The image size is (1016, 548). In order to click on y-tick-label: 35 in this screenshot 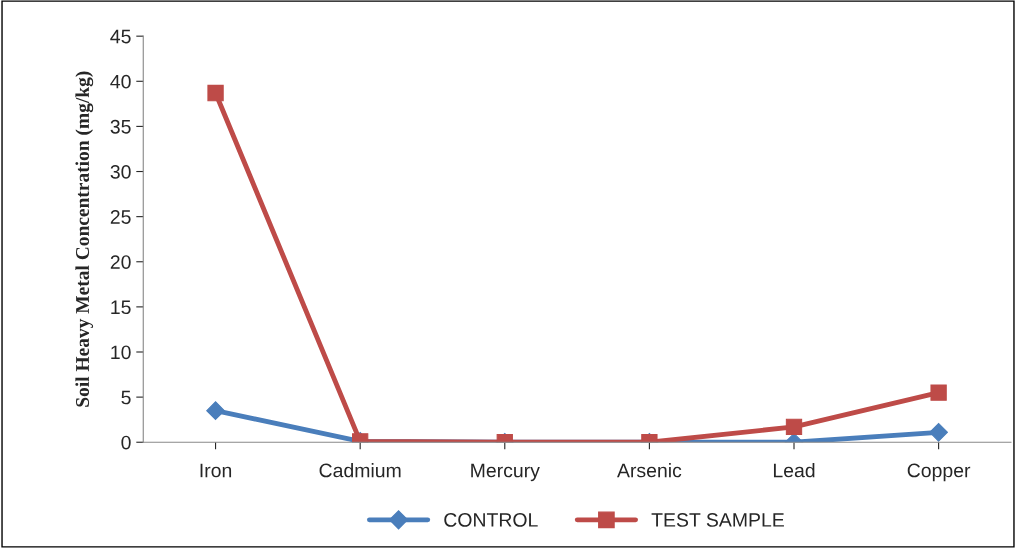, I will do `click(120, 126)`.